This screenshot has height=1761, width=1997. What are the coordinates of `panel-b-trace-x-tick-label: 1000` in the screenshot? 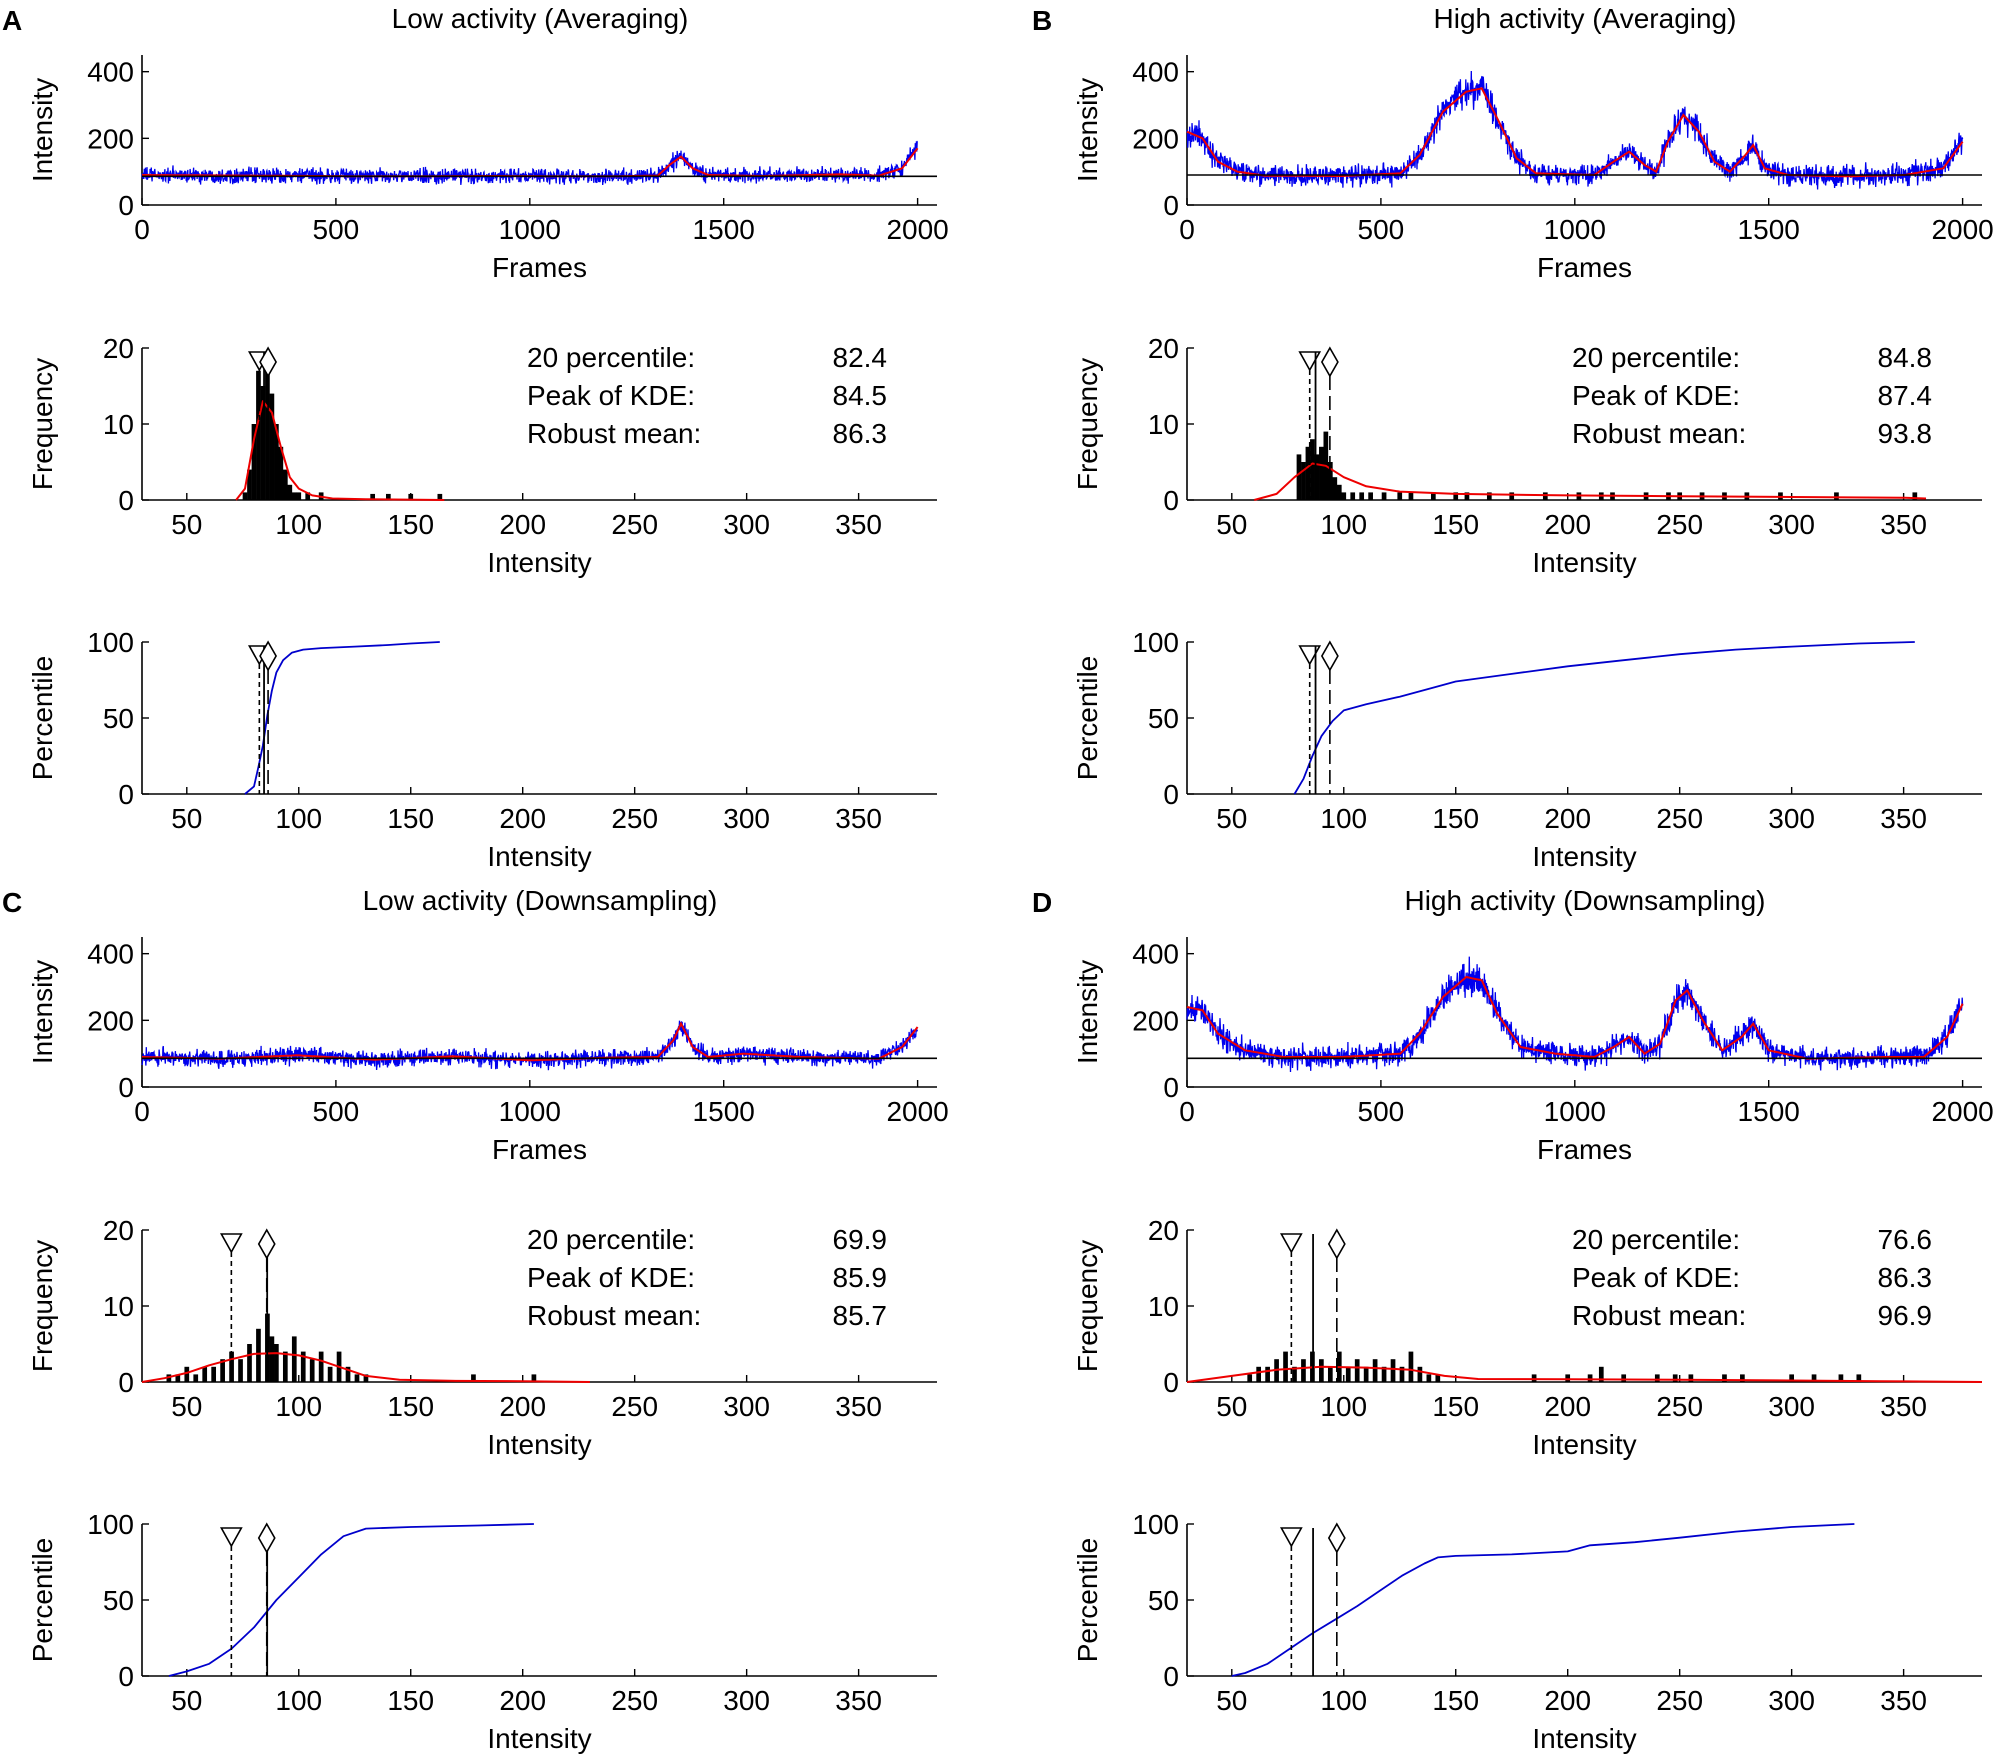 It's located at (1575, 229).